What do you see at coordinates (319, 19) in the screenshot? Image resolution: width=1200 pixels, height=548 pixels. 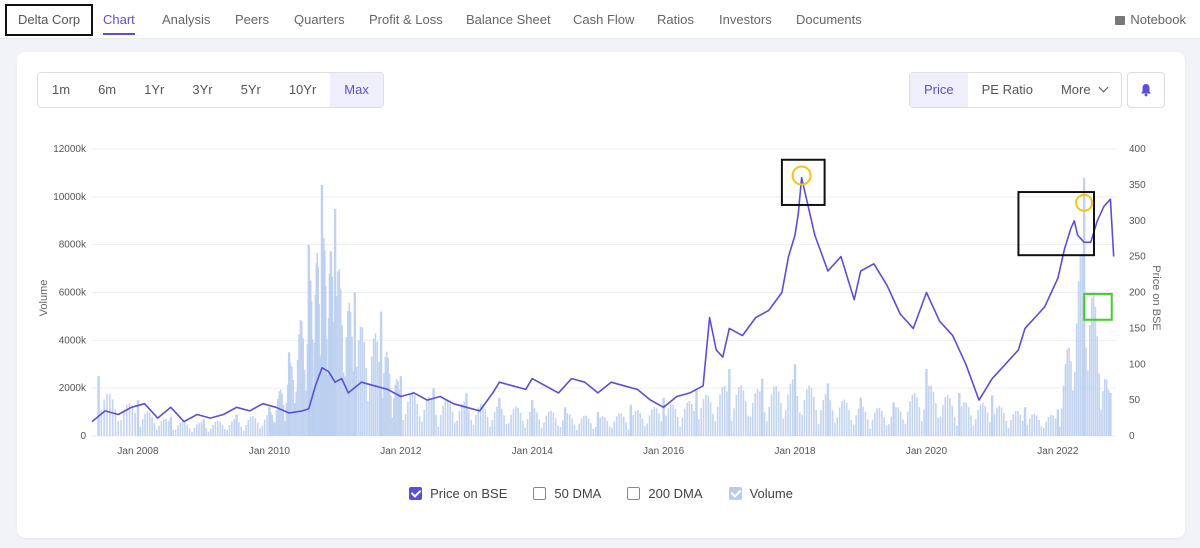 I see `tab-quarters: Quarters` at bounding box center [319, 19].